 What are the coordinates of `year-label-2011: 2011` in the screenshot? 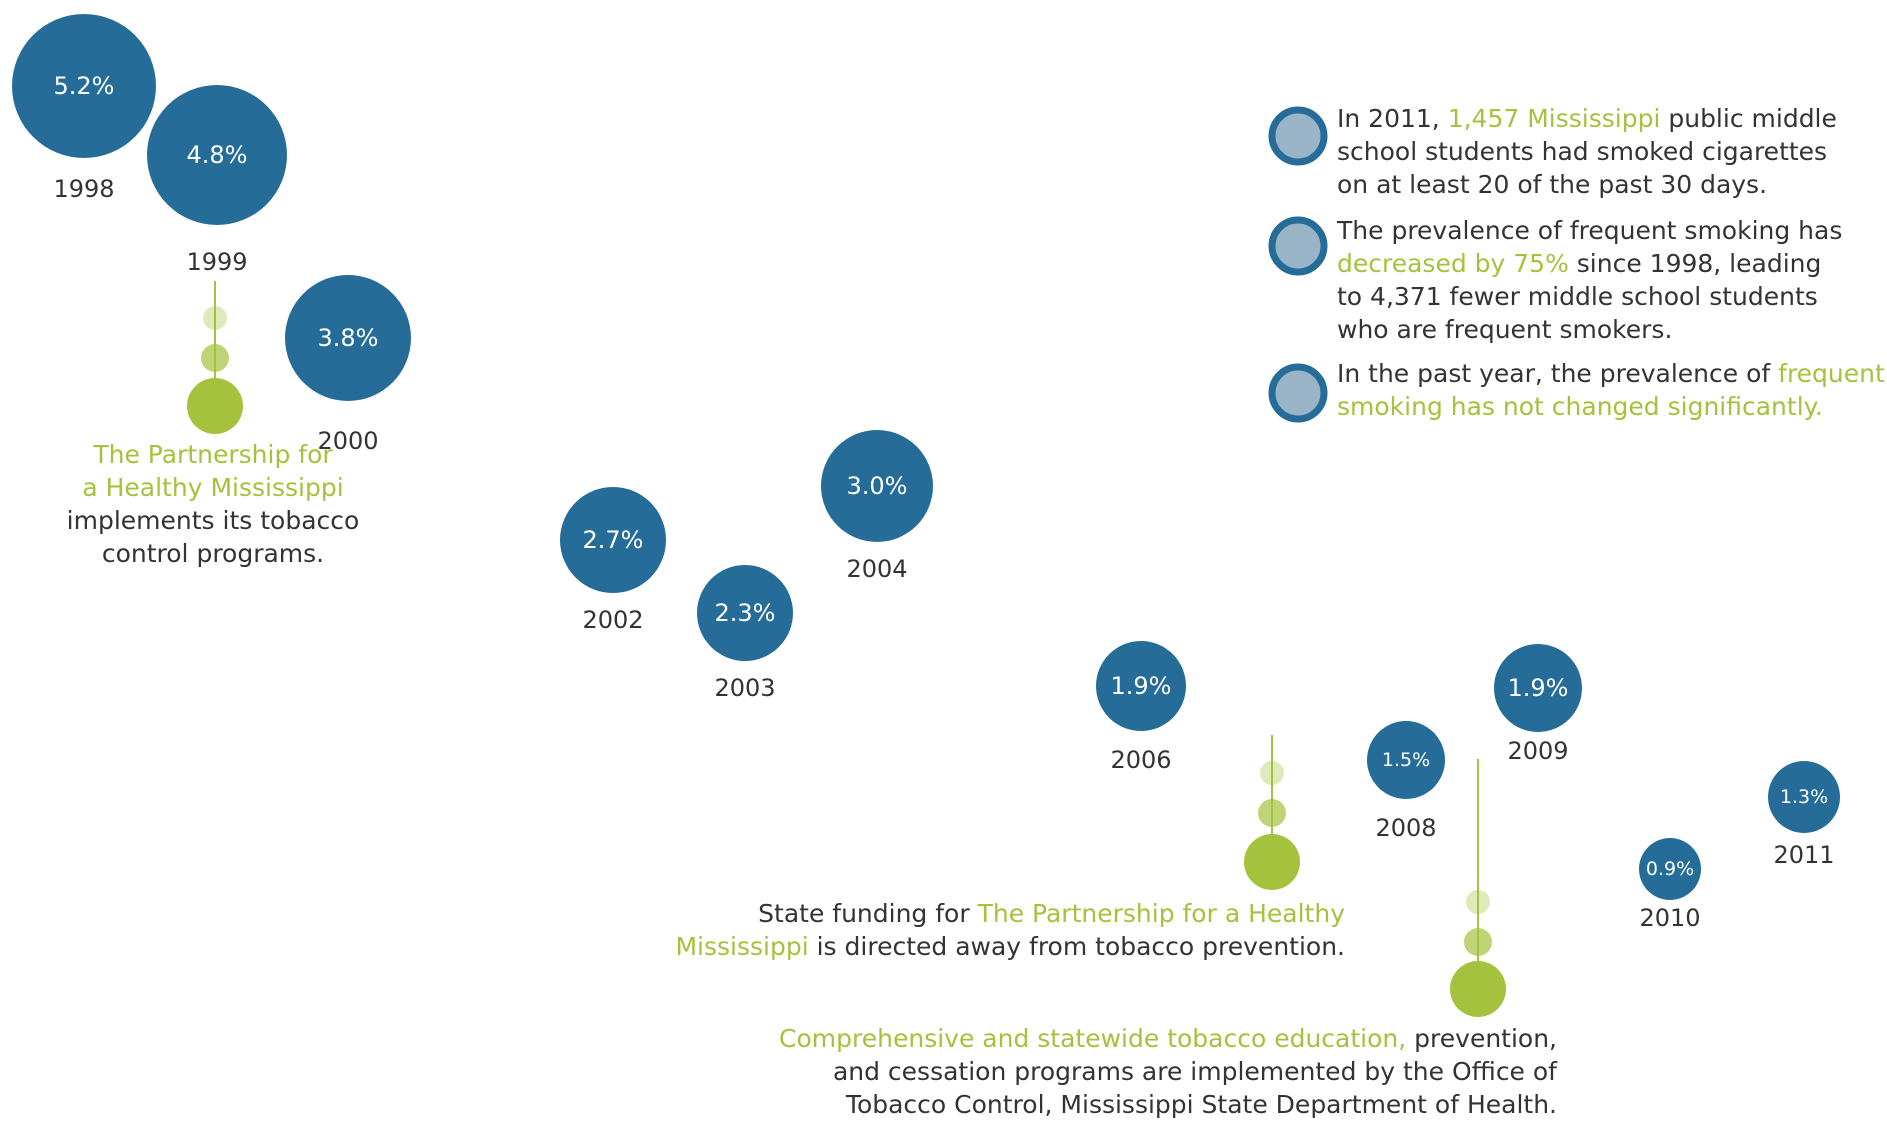 It's located at (1803, 855).